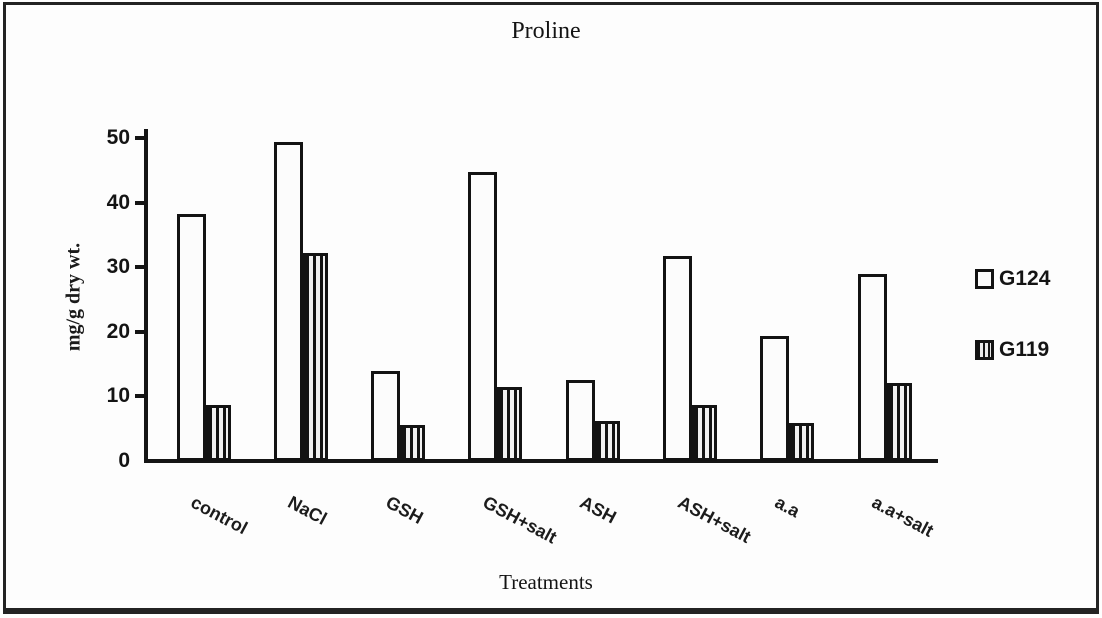  Describe the element at coordinates (872, 367) in the screenshot. I see `bar-g124-a.a+salt` at that location.